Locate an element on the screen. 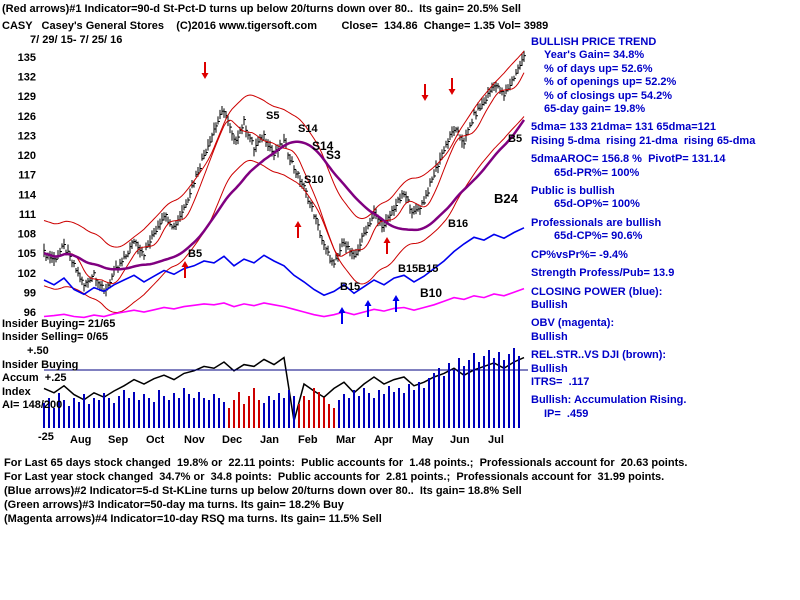 The height and width of the screenshot is (600, 800). ai-scale-minus-25: -25 is located at coordinates (46, 437).